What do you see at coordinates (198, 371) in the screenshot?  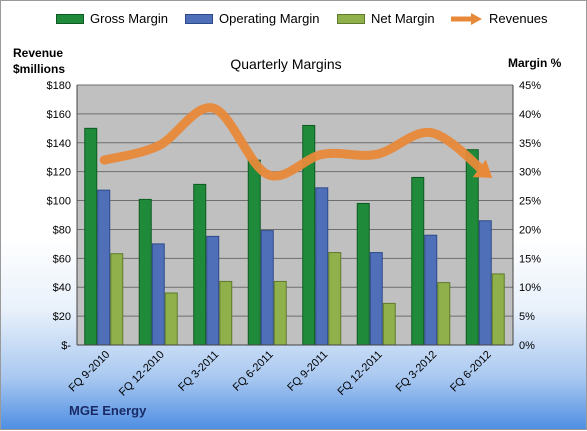 I see `x-tick-label: FQ 3-2011` at bounding box center [198, 371].